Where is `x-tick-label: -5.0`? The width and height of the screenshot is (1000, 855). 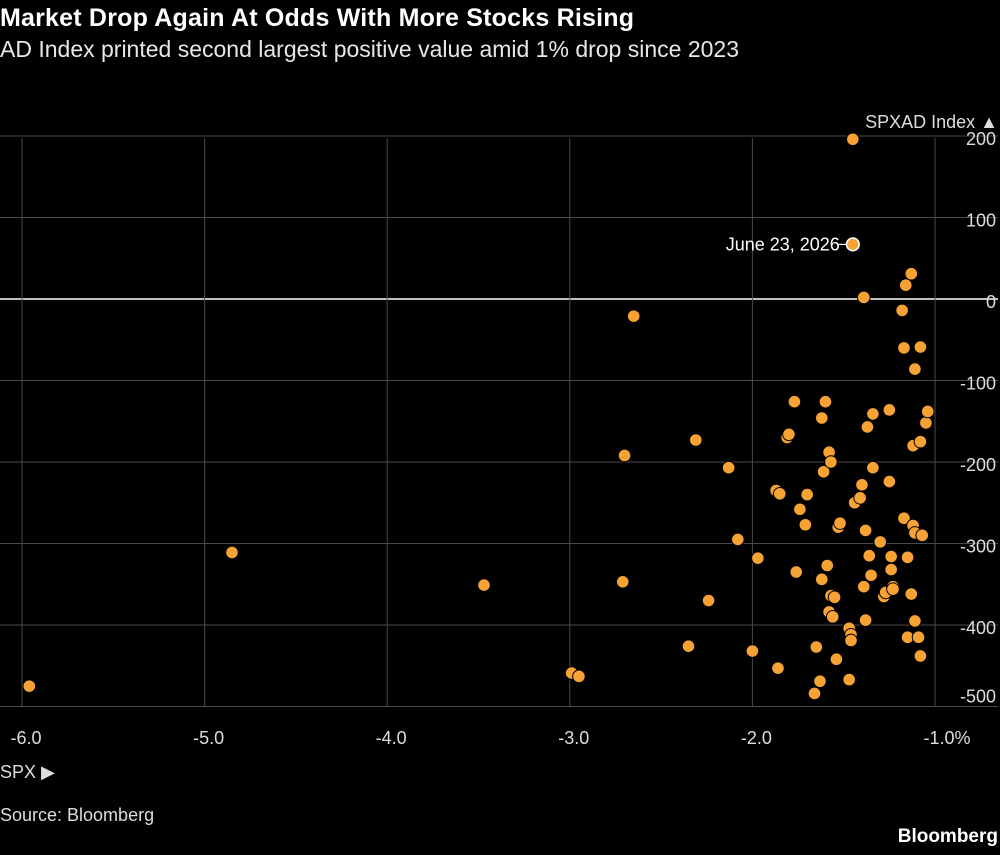
x-tick-label: -5.0 is located at coordinates (208, 738).